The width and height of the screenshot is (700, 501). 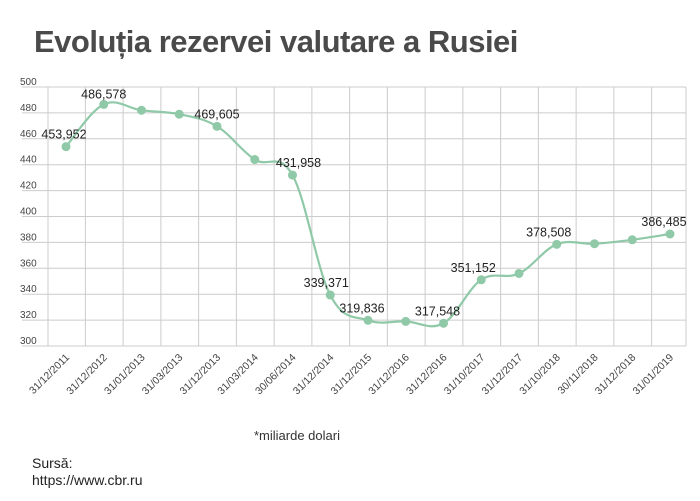 What do you see at coordinates (28, 82) in the screenshot?
I see `y-tick-label: 500` at bounding box center [28, 82].